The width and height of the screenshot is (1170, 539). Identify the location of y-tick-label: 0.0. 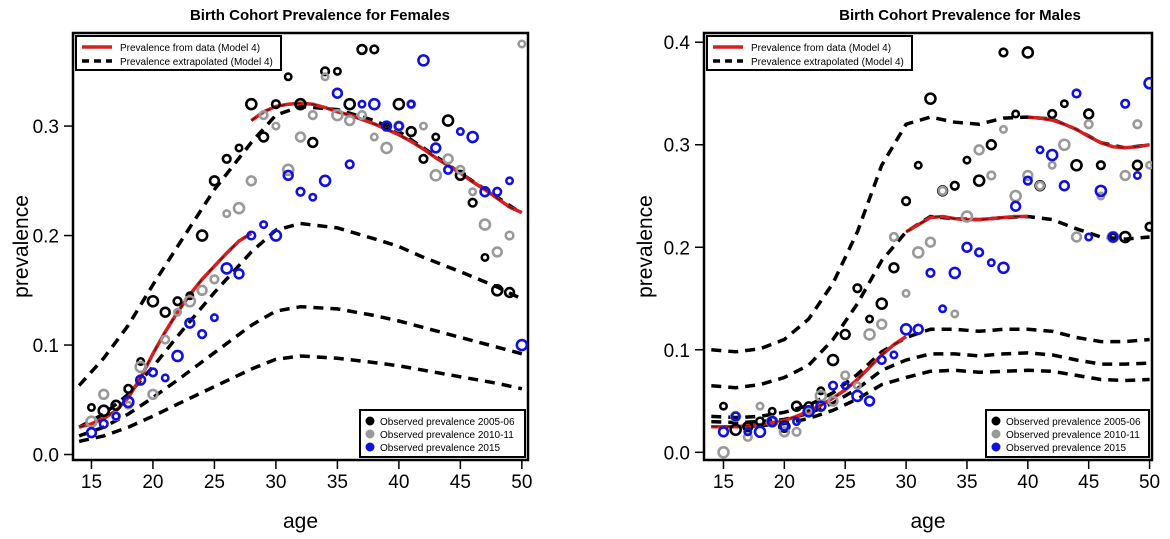
(46, 456).